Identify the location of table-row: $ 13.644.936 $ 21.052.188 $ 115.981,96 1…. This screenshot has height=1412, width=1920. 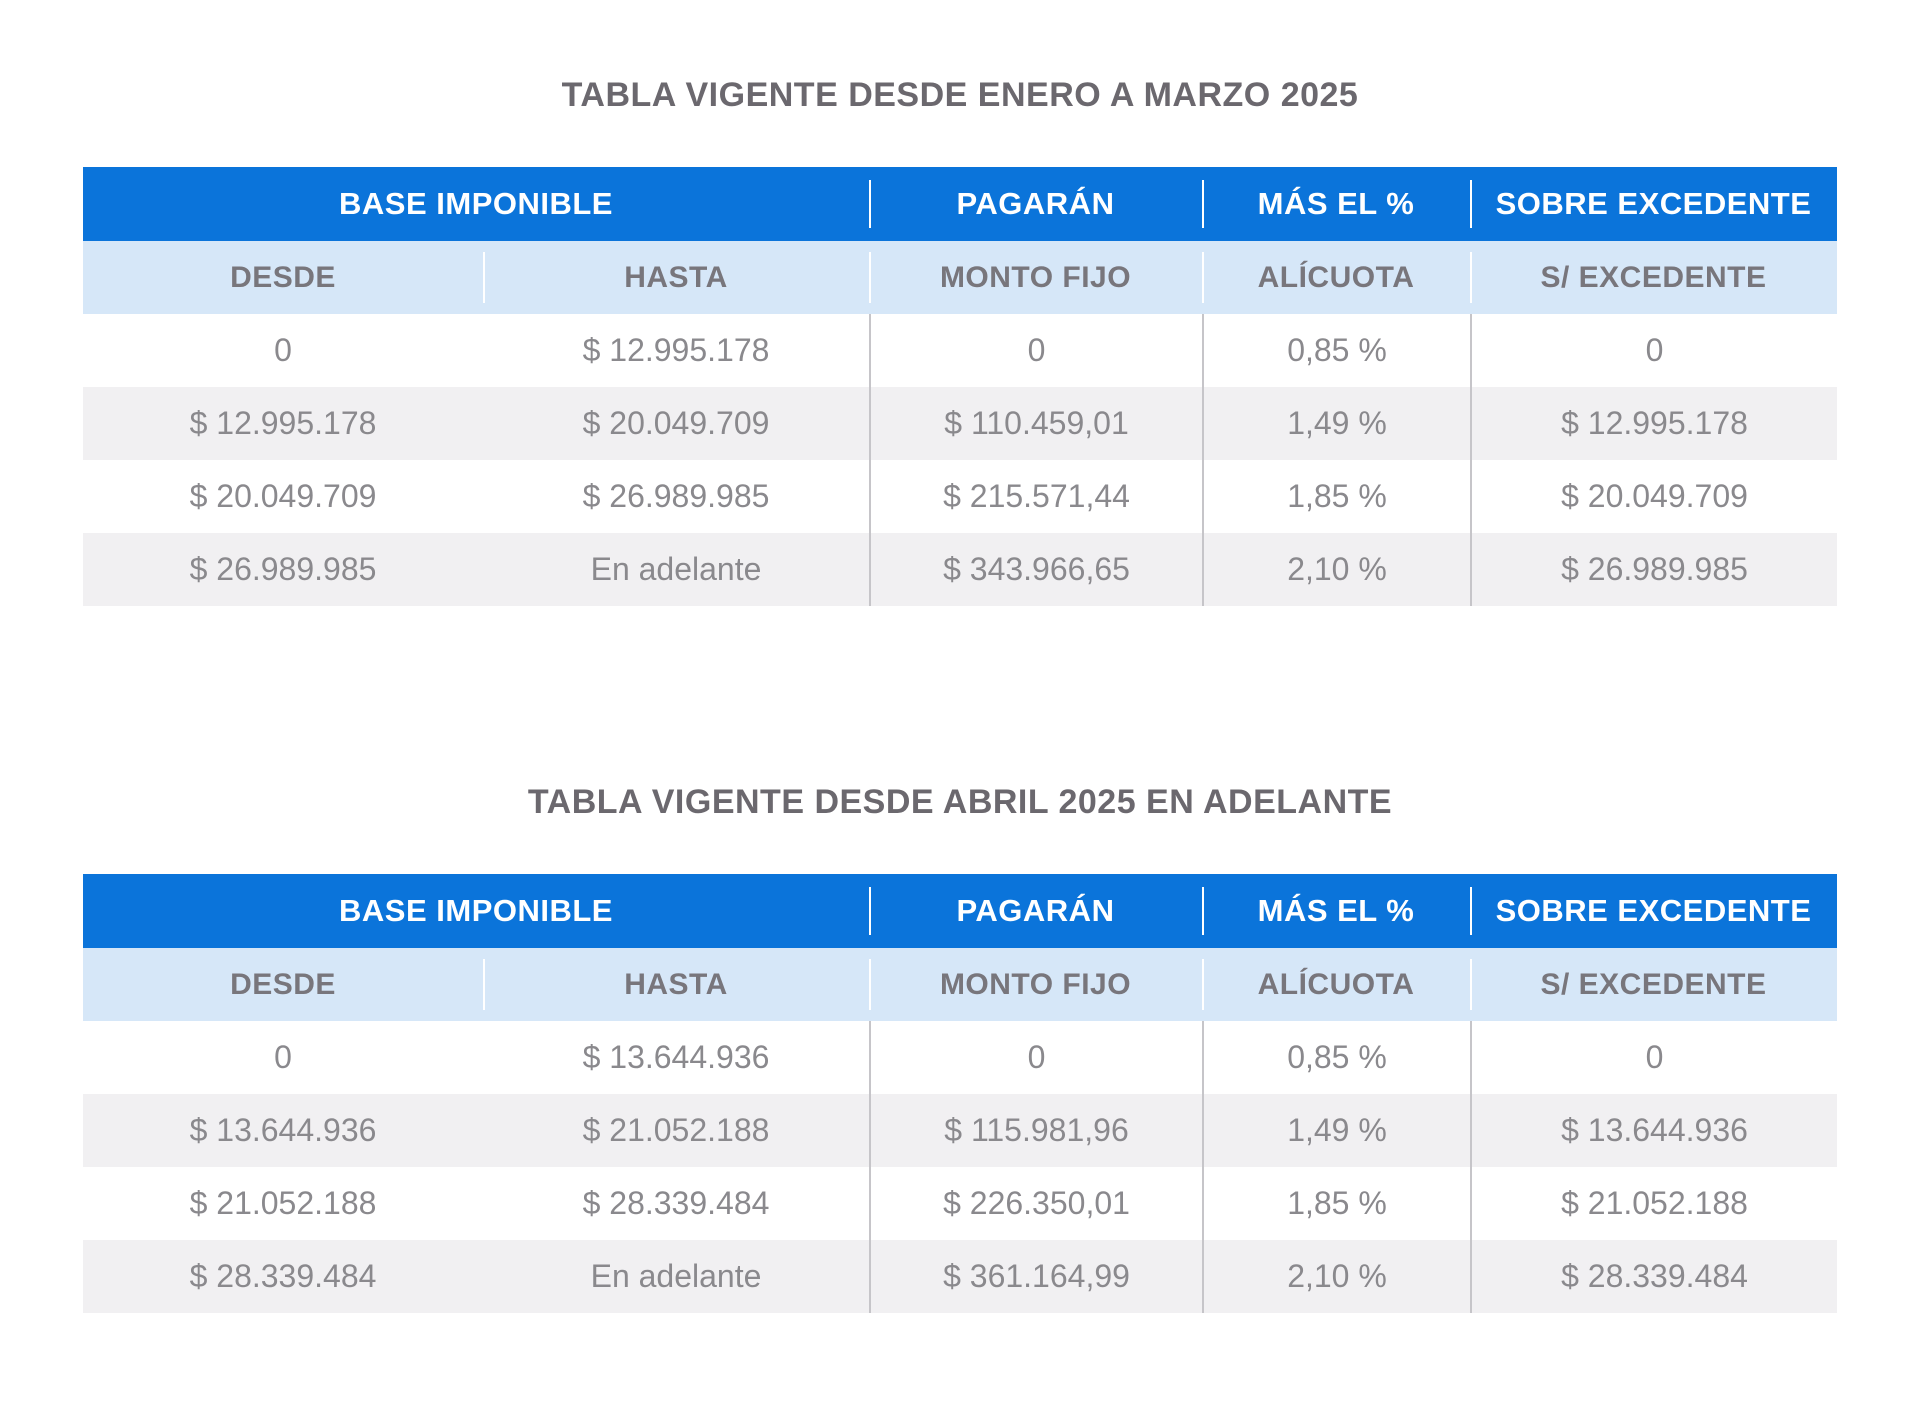
(960, 1130).